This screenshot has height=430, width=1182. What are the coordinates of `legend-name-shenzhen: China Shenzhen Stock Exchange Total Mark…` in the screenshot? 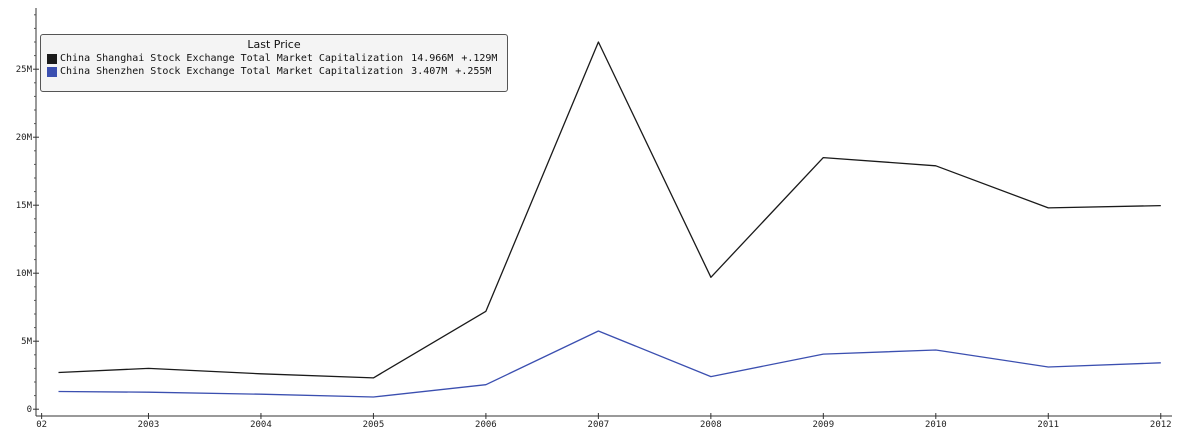 It's located at (232, 71).